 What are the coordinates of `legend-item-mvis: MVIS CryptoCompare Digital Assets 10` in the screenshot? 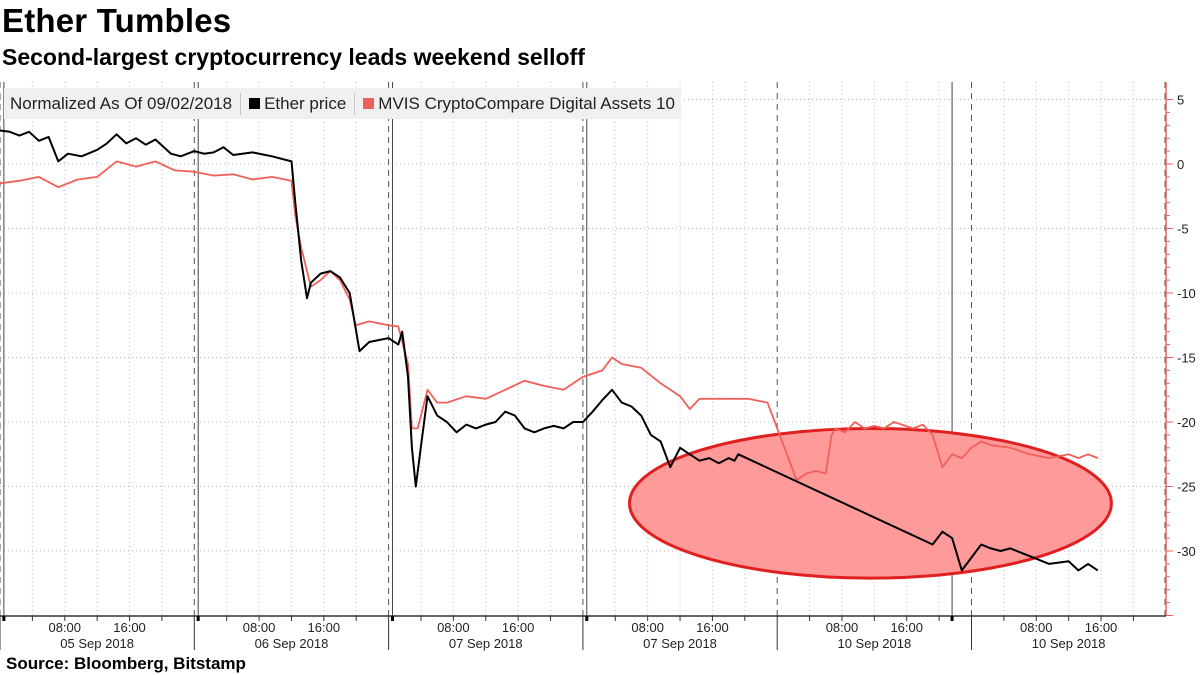 It's located at (519, 104).